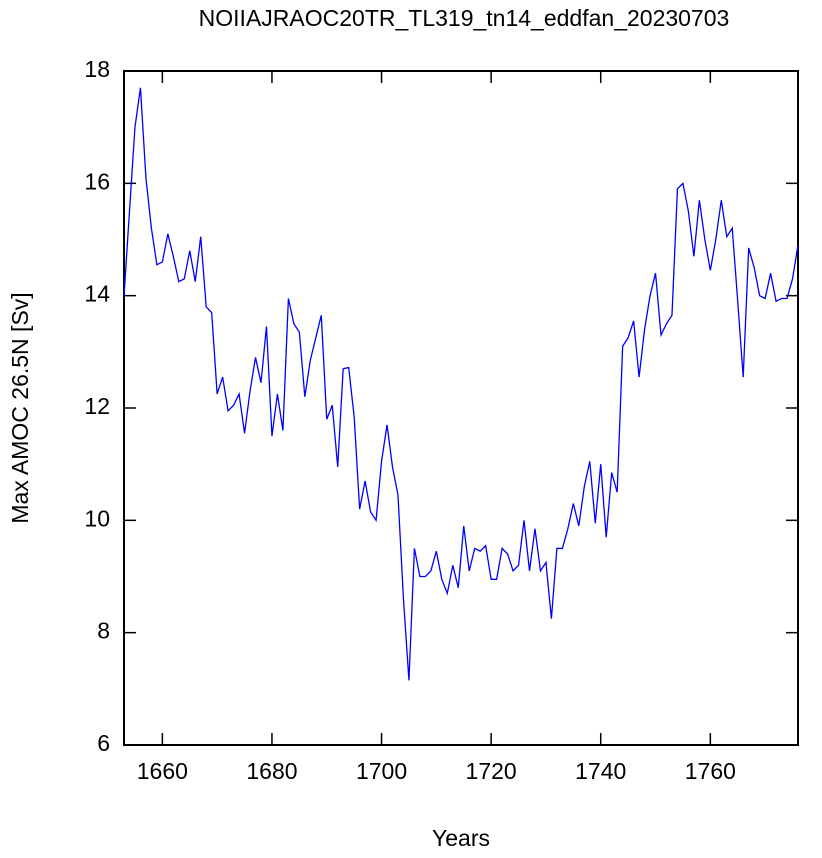 The height and width of the screenshot is (858, 822). I want to click on x-axis-label: Years, so click(461, 838).